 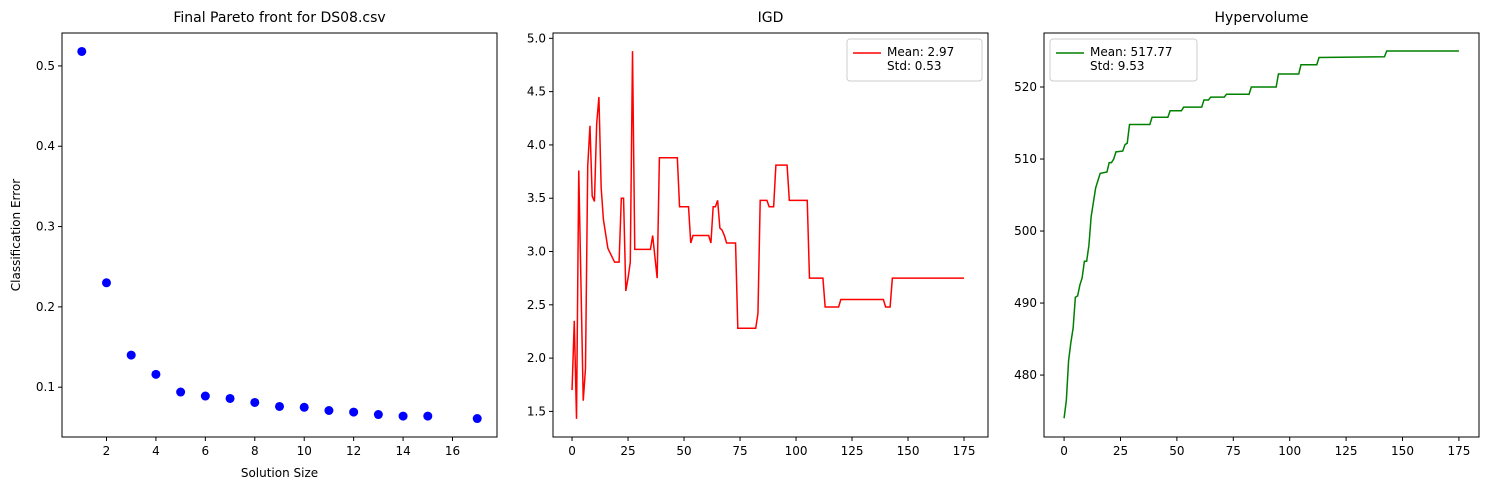 I want to click on x-tick-label: 2, so click(x=107, y=451).